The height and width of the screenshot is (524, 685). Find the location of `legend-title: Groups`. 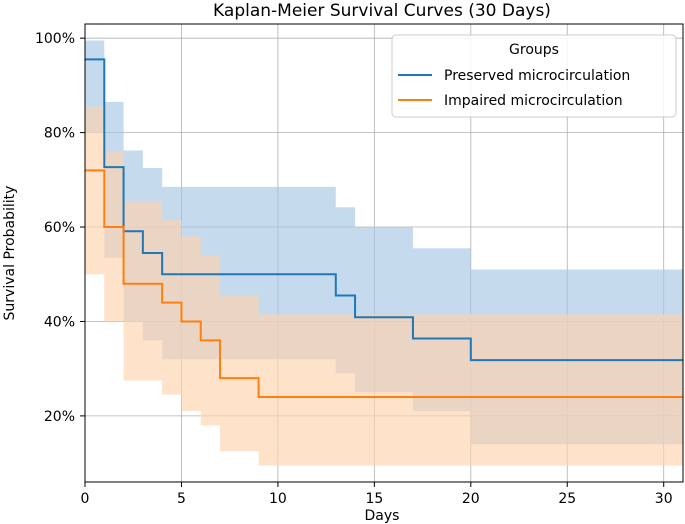

legend-title: Groups is located at coordinates (534, 50).